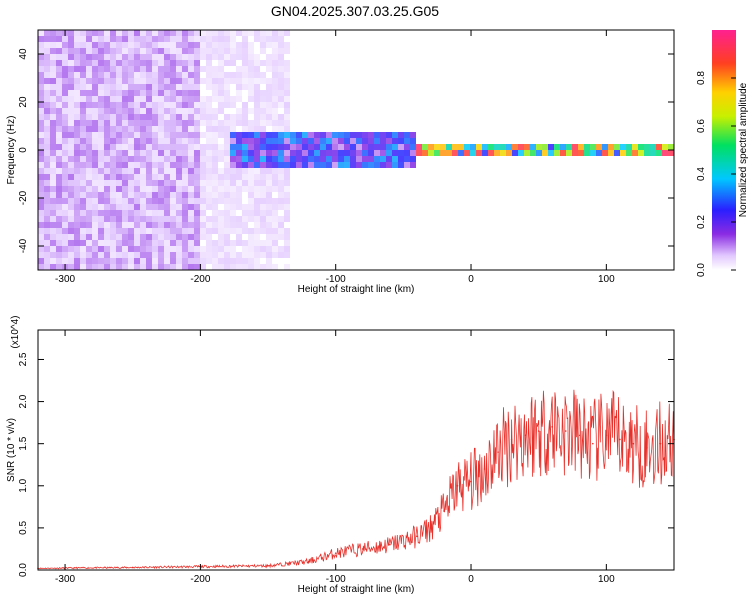  What do you see at coordinates (356, 589) in the screenshot?
I see `bottom-x-axis-label: Height of straight line (km)` at bounding box center [356, 589].